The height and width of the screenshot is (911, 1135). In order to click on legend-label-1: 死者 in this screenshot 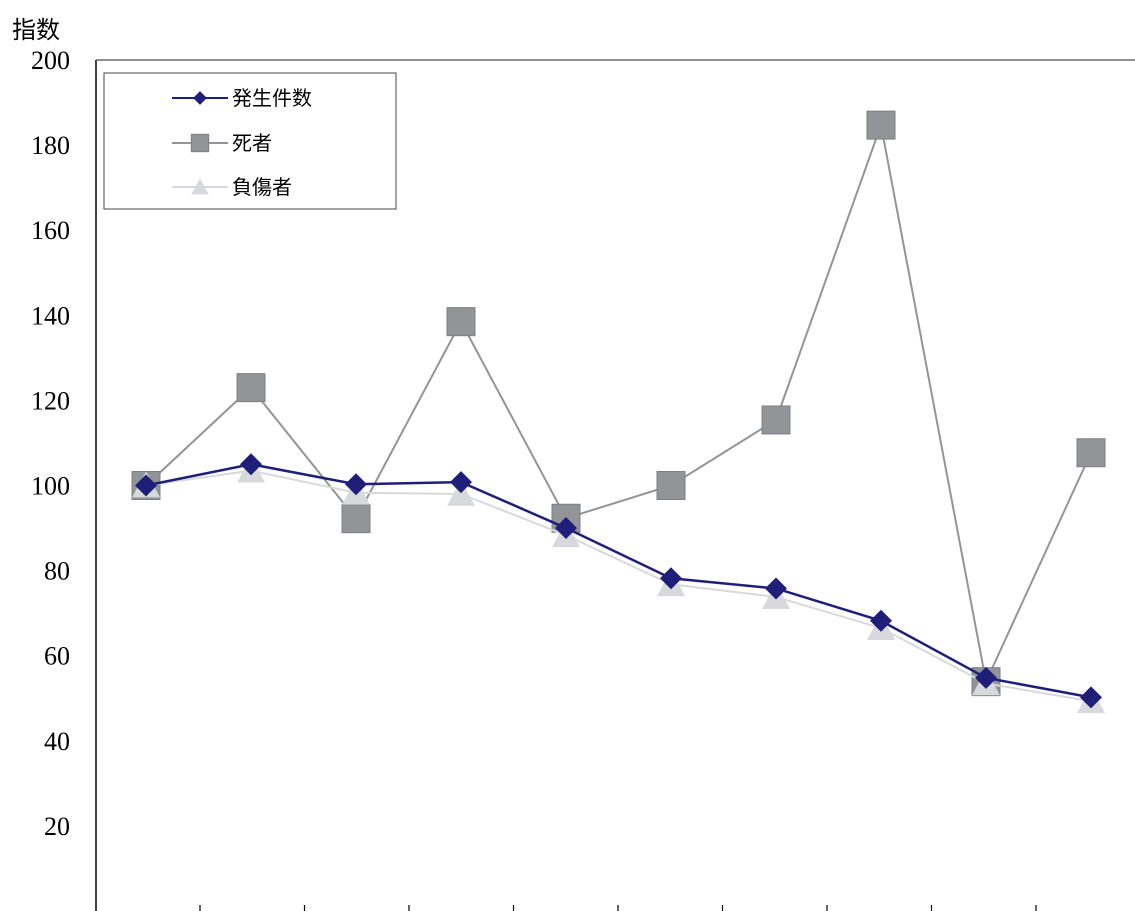, I will do `click(252, 143)`.